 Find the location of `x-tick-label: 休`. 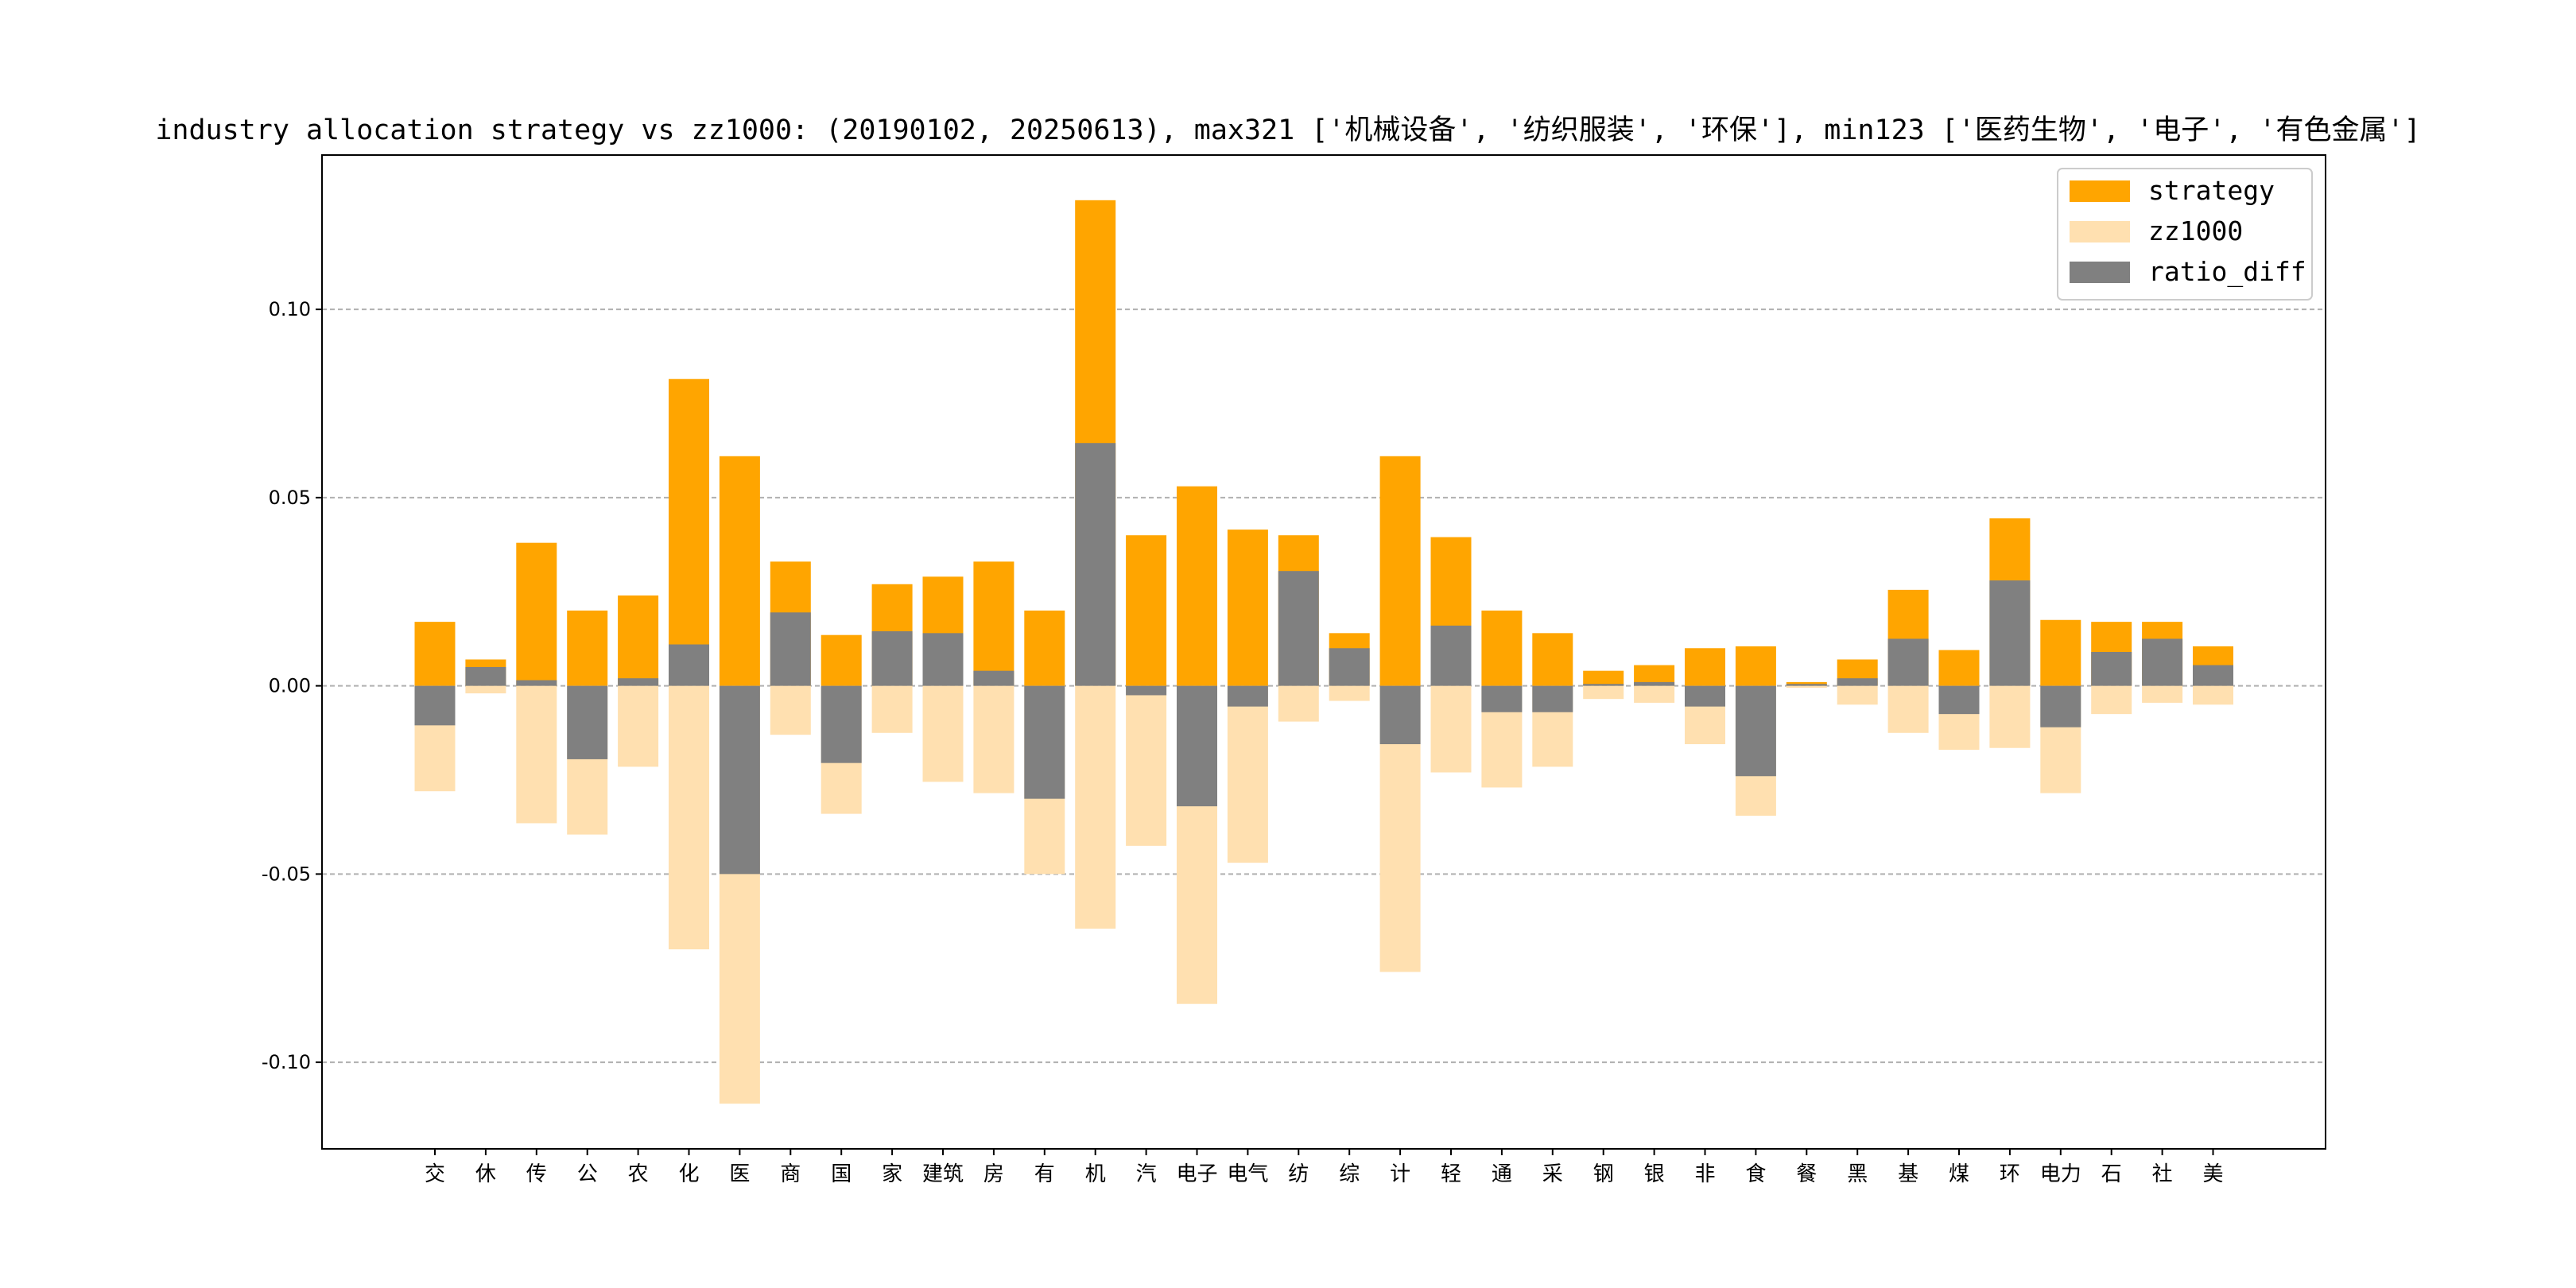

x-tick-label: 休 is located at coordinates (485, 1174).